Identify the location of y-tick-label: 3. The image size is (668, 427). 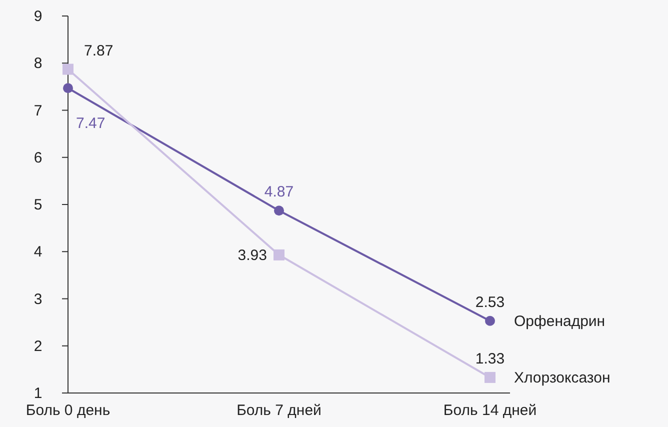
(38, 299).